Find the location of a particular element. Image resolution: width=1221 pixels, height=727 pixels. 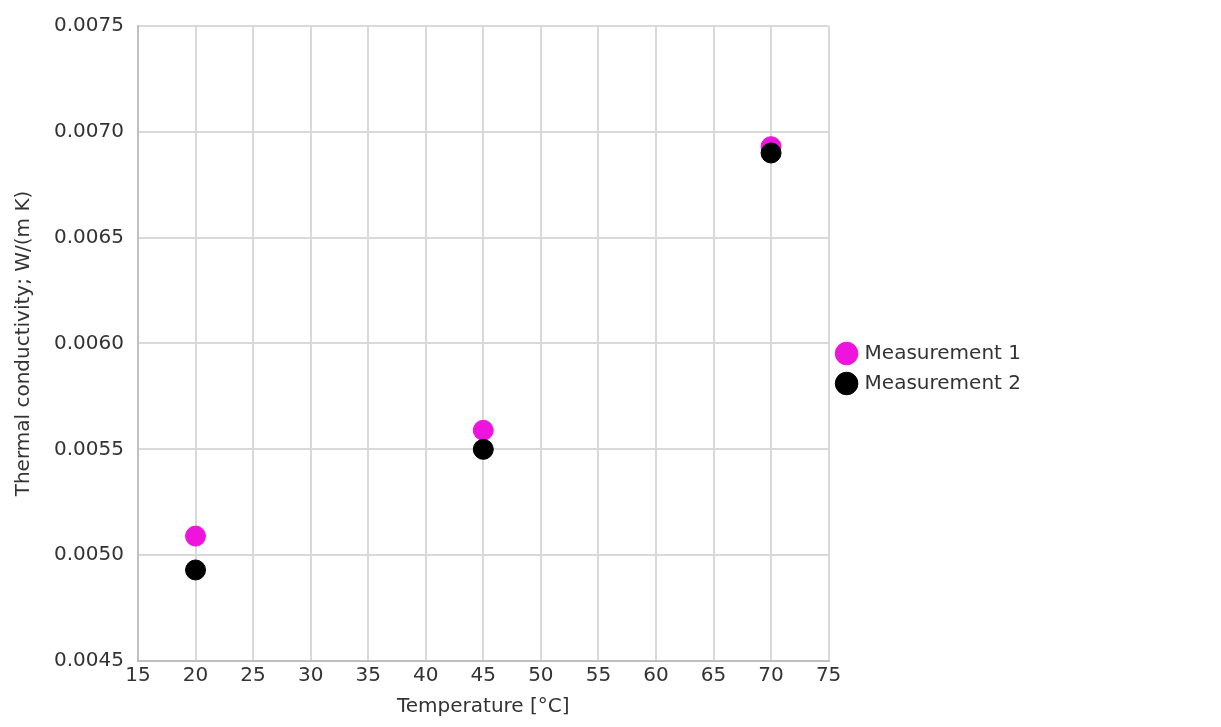

y-tick-label: 0.0075 is located at coordinates (89, 24).